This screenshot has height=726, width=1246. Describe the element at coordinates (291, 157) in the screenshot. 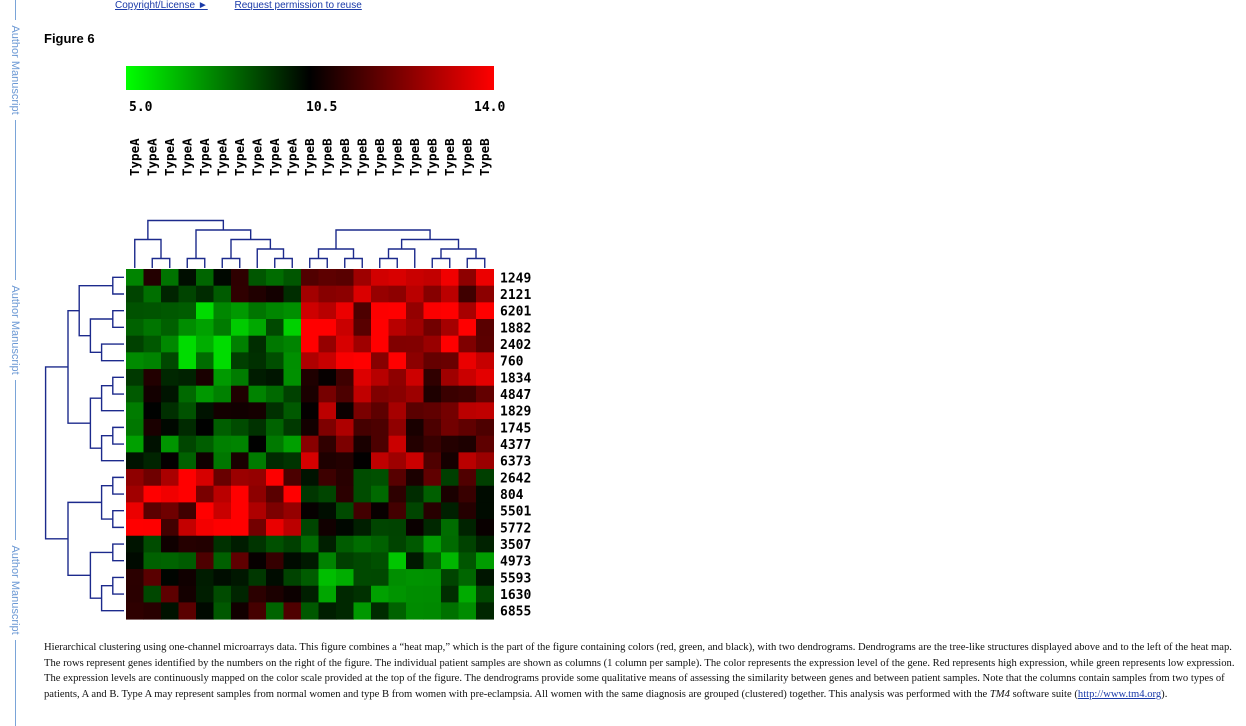

I see `column-label: TypeA` at that location.